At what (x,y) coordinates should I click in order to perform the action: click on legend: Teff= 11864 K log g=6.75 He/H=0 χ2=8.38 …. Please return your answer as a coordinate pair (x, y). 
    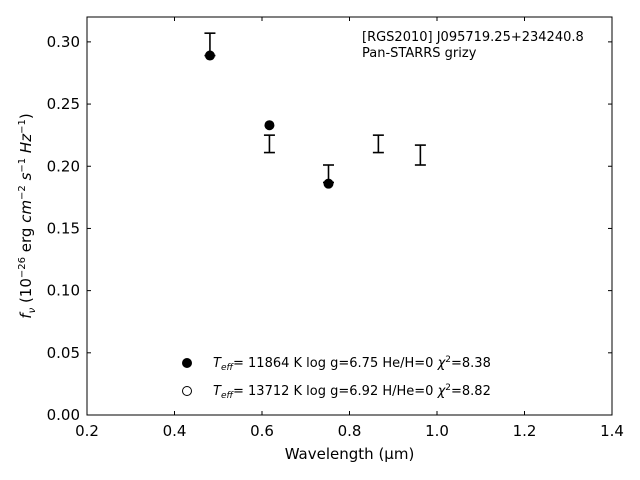
    Looking at the image, I should click on (336, 378).